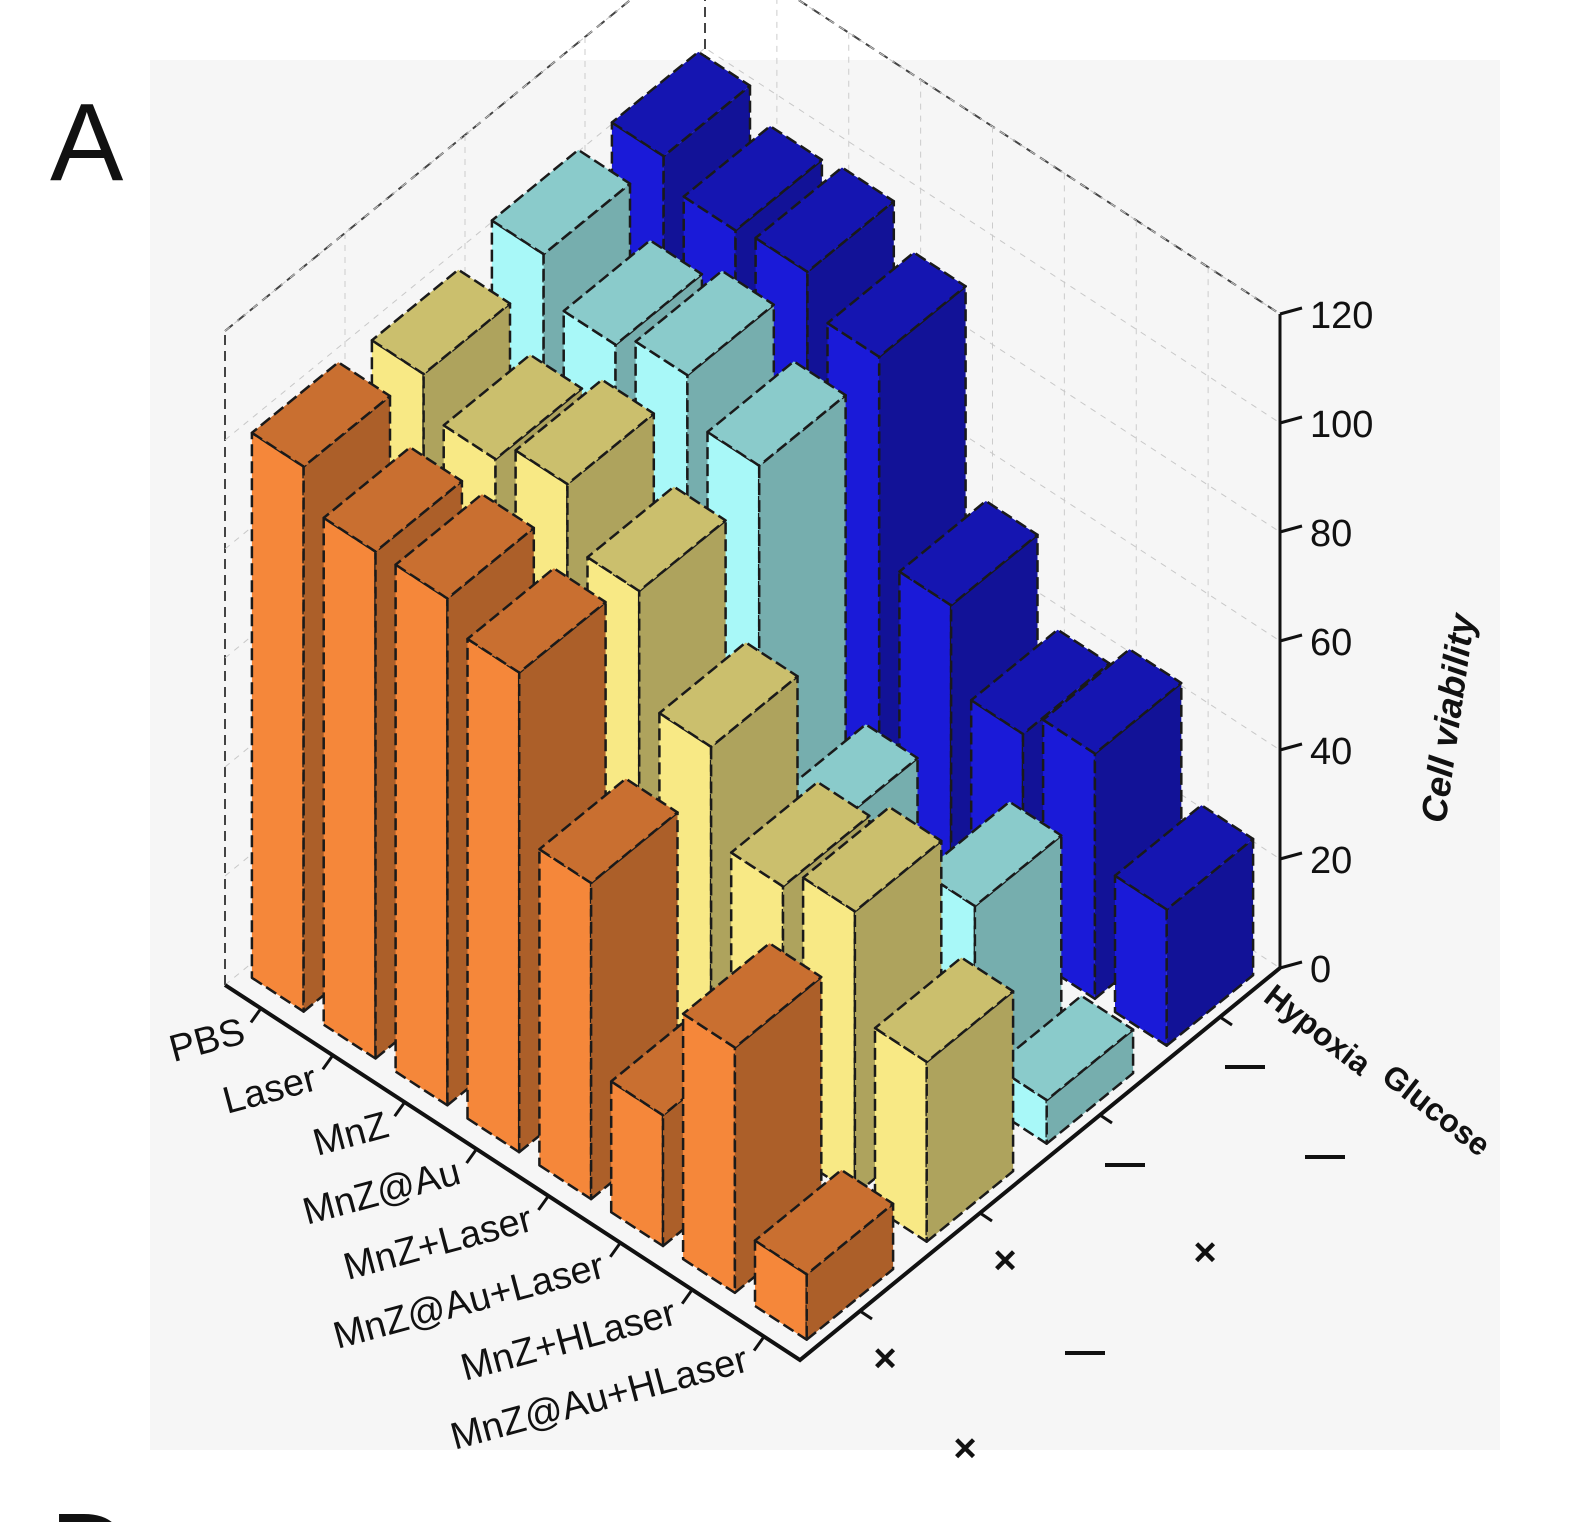 Image resolution: width=1578 pixels, height=1522 pixels. Describe the element at coordinates (1331, 534) in the screenshot. I see `y-tick-label: 80` at that location.